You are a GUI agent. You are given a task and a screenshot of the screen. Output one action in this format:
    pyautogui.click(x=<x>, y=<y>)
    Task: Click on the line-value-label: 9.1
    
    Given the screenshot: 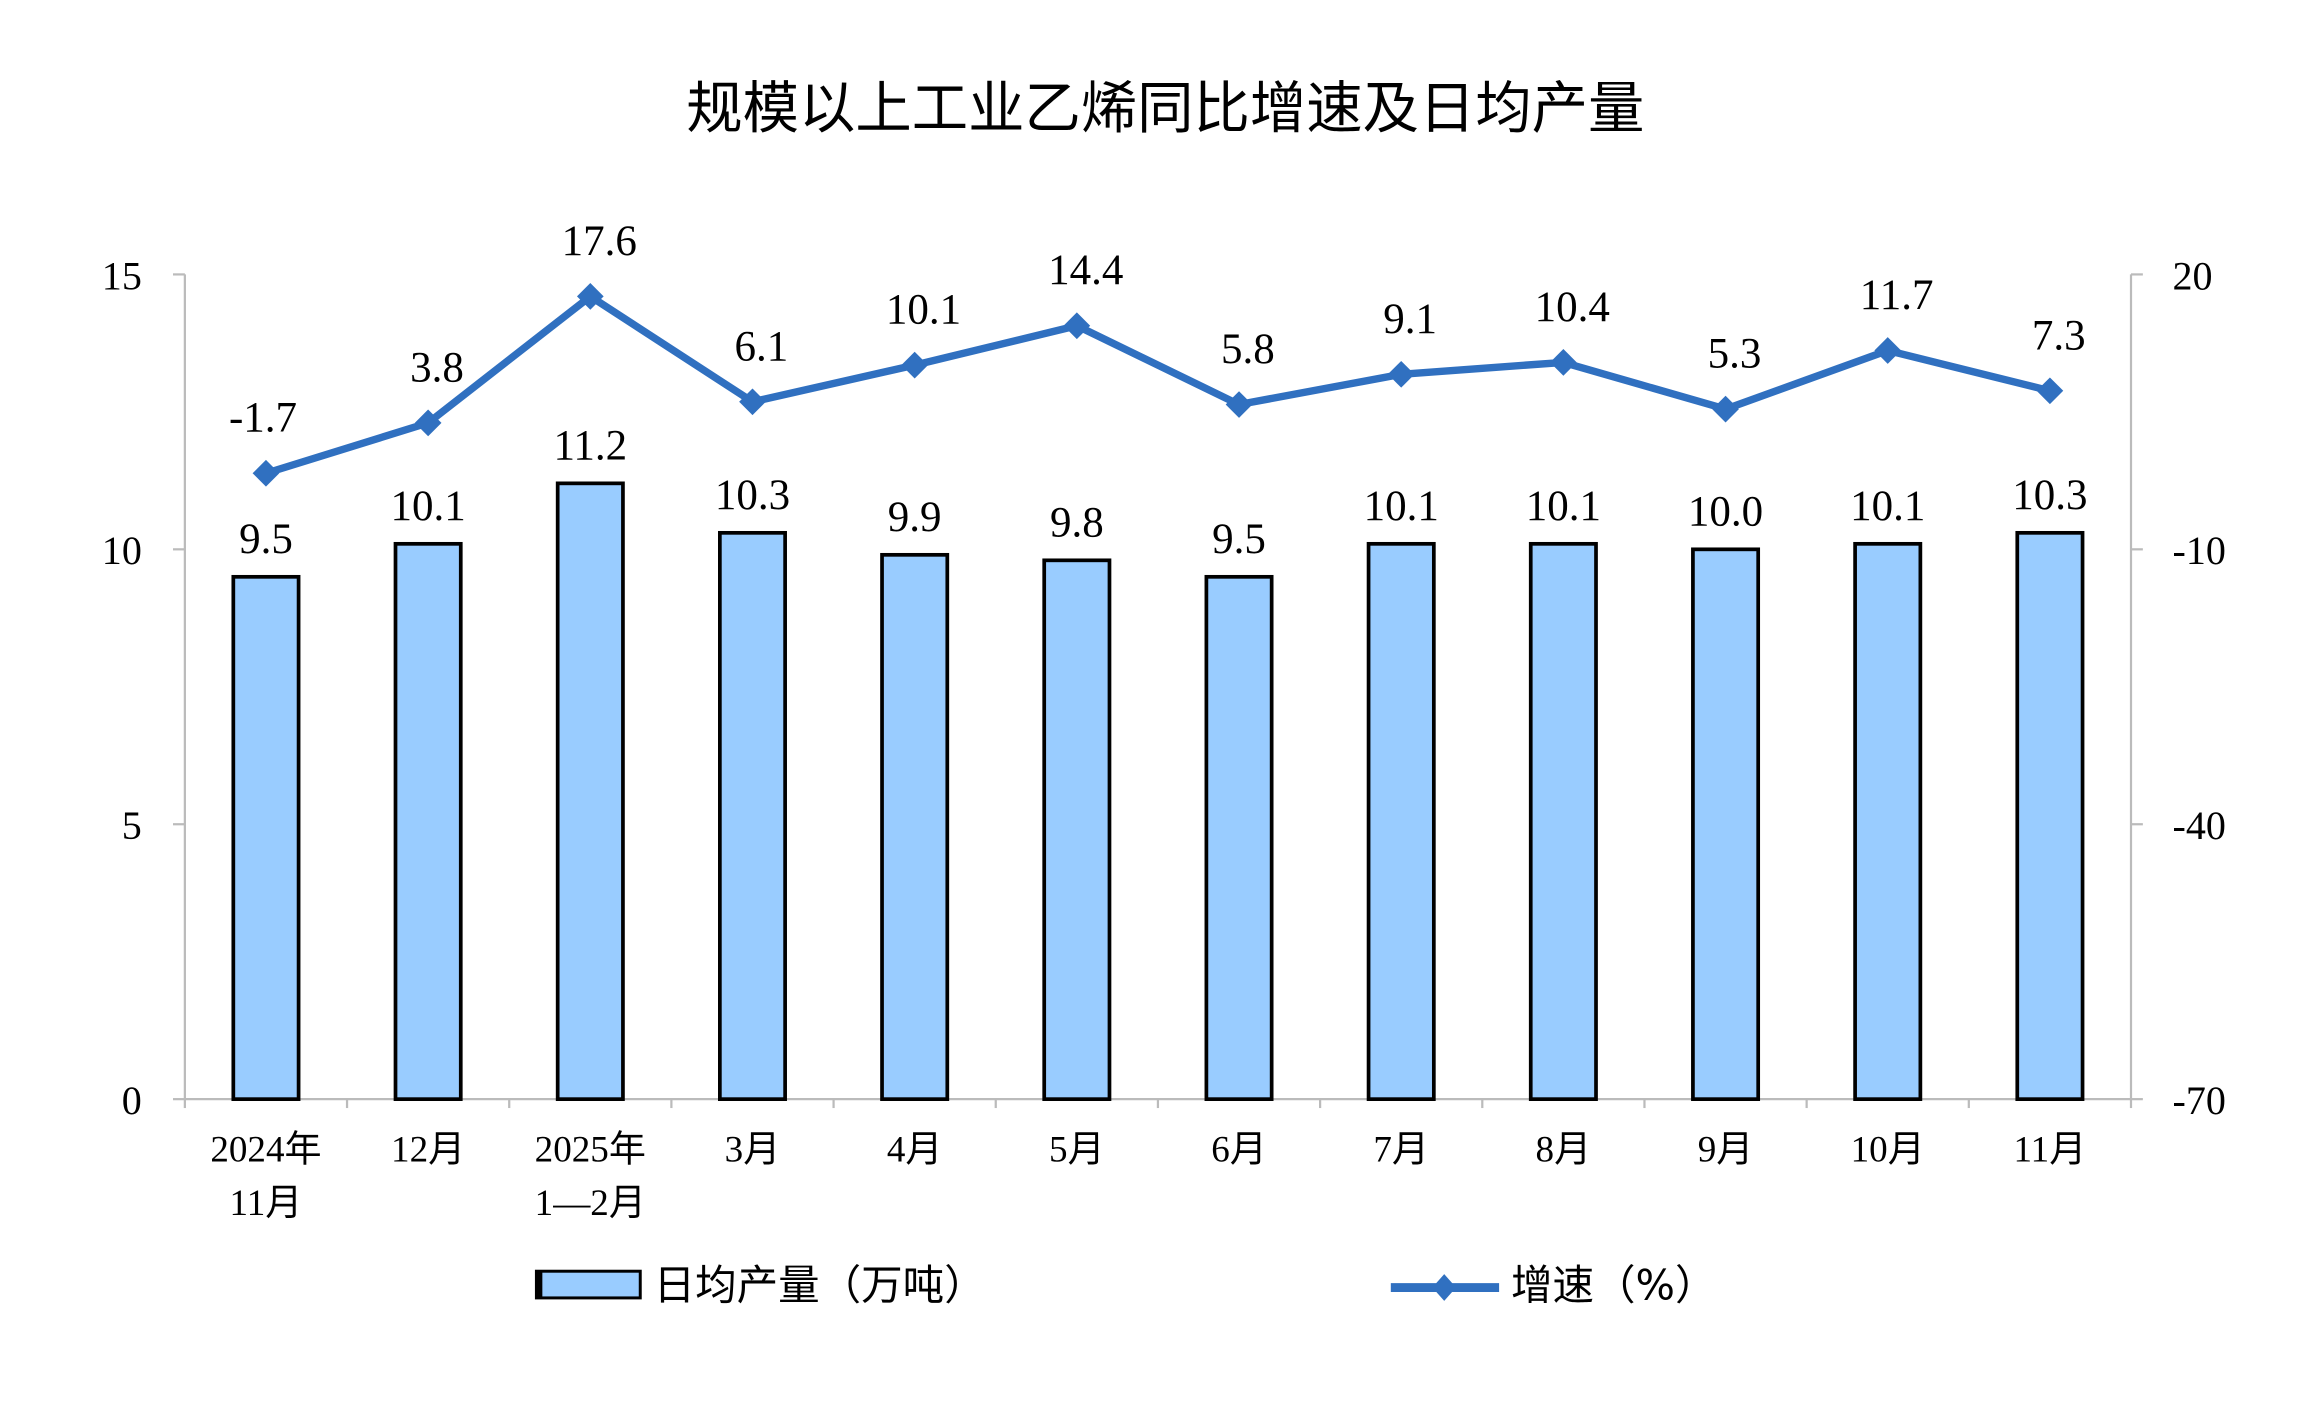 What is the action you would take?
    pyautogui.click(x=1410, y=319)
    